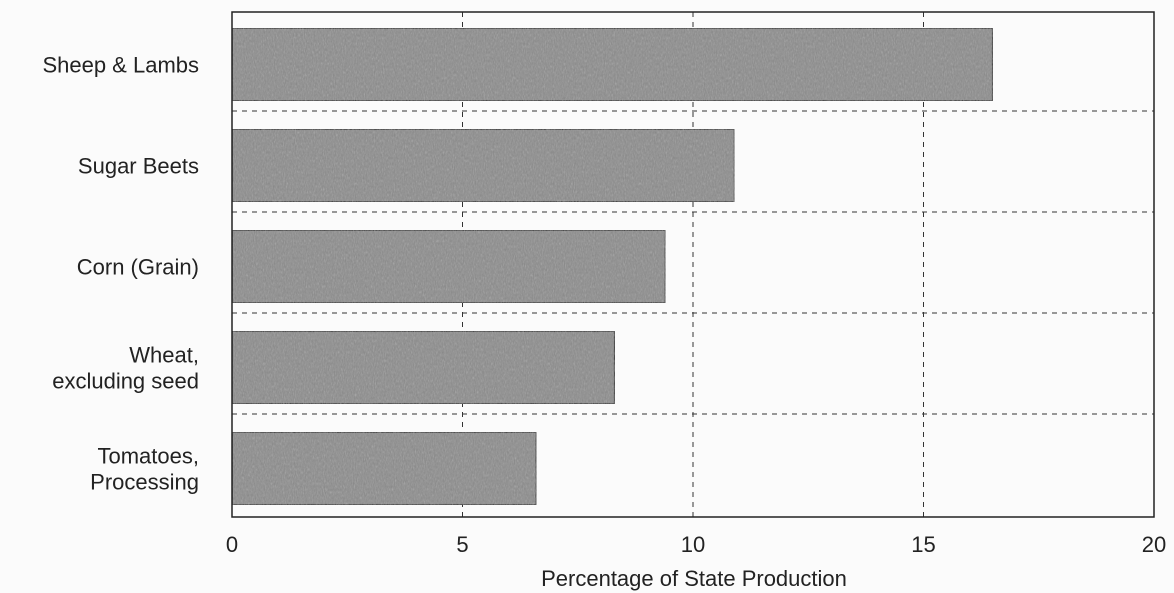  I want to click on category-label: Wheat, excluding seed, so click(125, 368).